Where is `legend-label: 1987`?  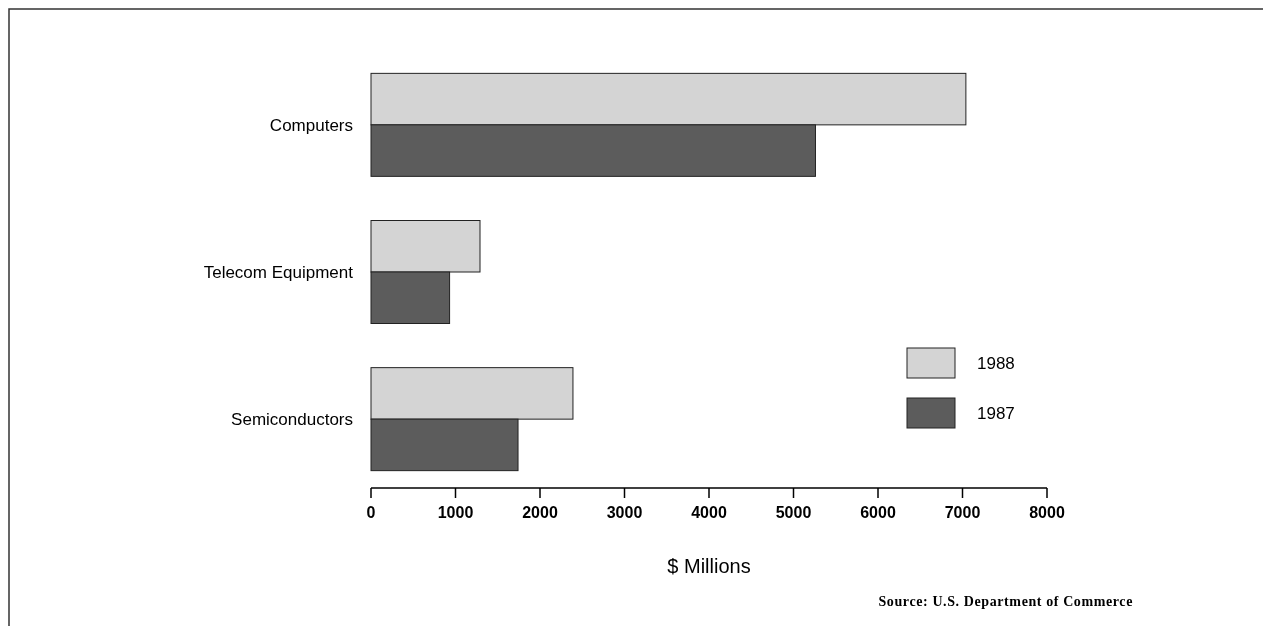
legend-label: 1987 is located at coordinates (996, 413).